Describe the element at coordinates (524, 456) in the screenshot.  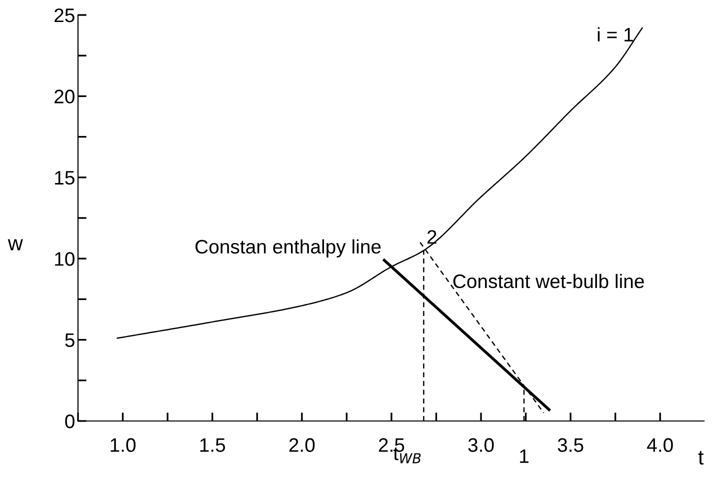
I see `annotation: 1` at that location.